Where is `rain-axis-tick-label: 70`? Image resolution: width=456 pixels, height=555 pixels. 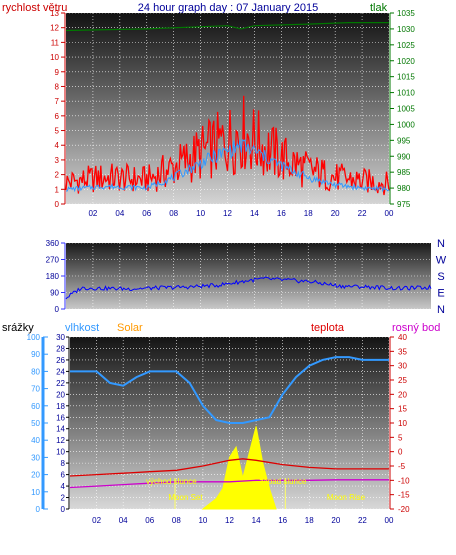
rain-axis-tick-label: 70 is located at coordinates (35, 389).